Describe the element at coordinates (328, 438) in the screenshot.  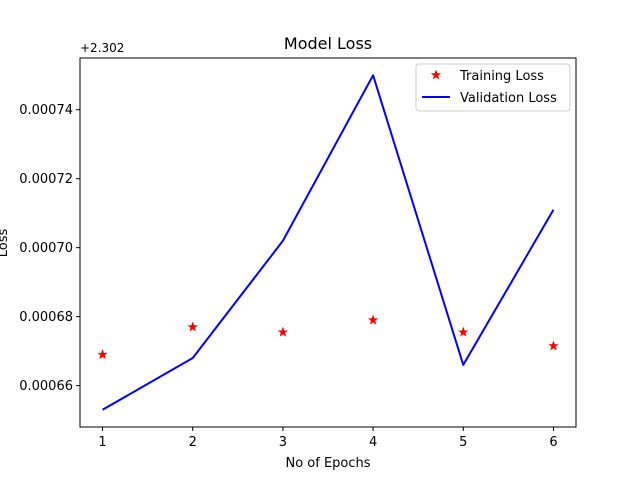
I see `x-axis: 1 2 3 4 5 6` at that location.